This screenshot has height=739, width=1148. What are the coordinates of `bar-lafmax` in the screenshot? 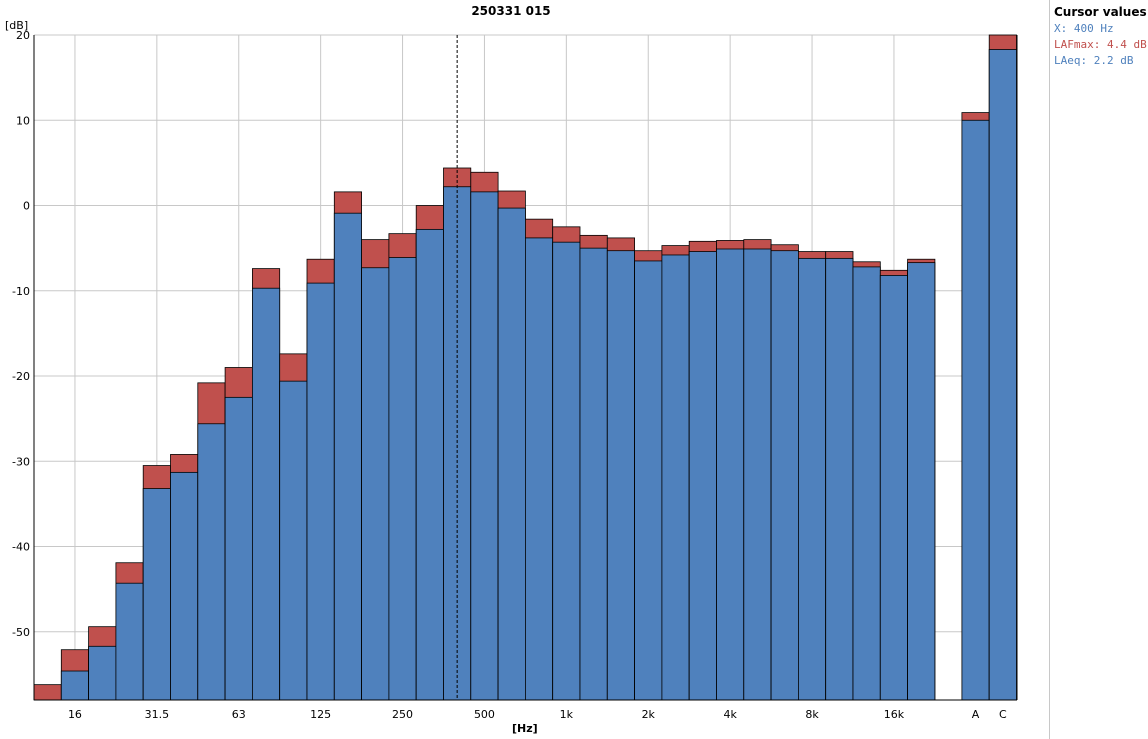 It's located at (47, 692).